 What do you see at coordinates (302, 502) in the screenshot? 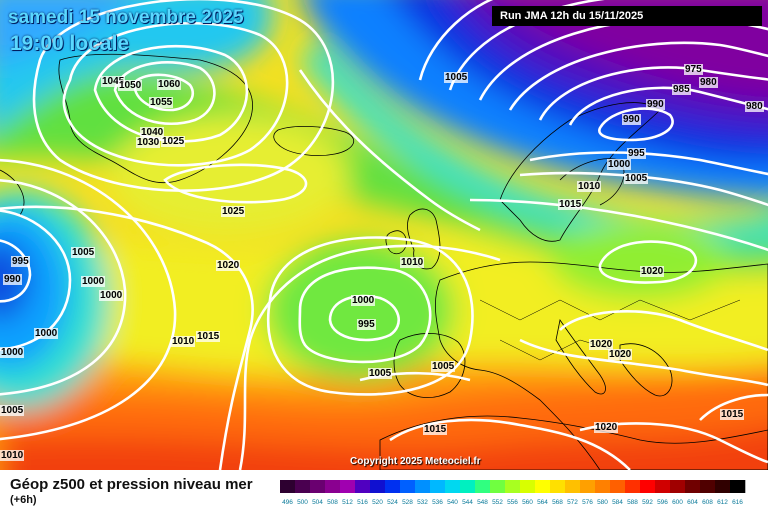
I see `scale-value: 500` at bounding box center [302, 502].